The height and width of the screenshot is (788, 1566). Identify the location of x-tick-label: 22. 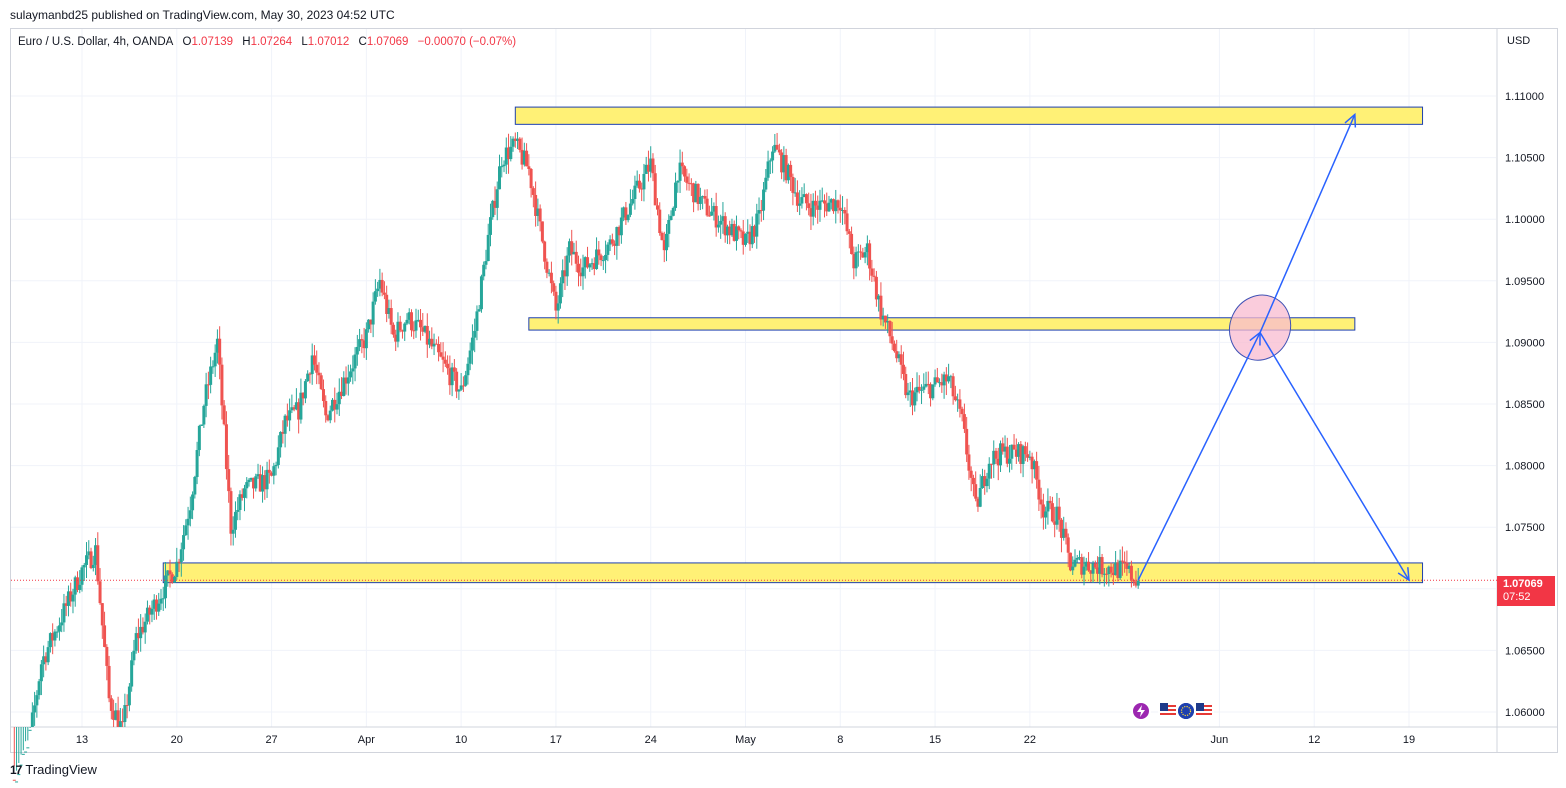
(1030, 740).